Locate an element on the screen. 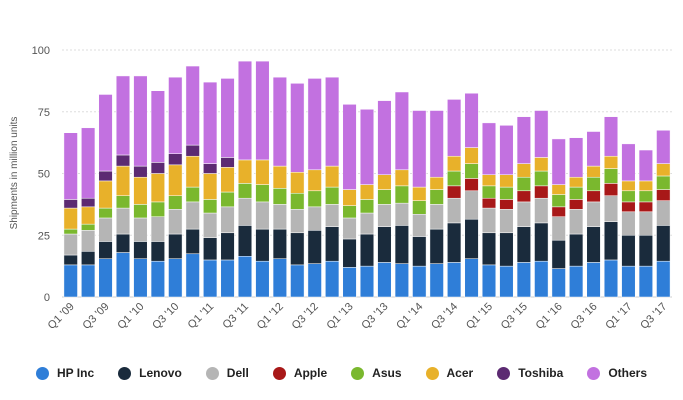 Image resolution: width=683 pixels, height=400 pixels. x-tick-label: Q3 '11 is located at coordinates (236, 316).